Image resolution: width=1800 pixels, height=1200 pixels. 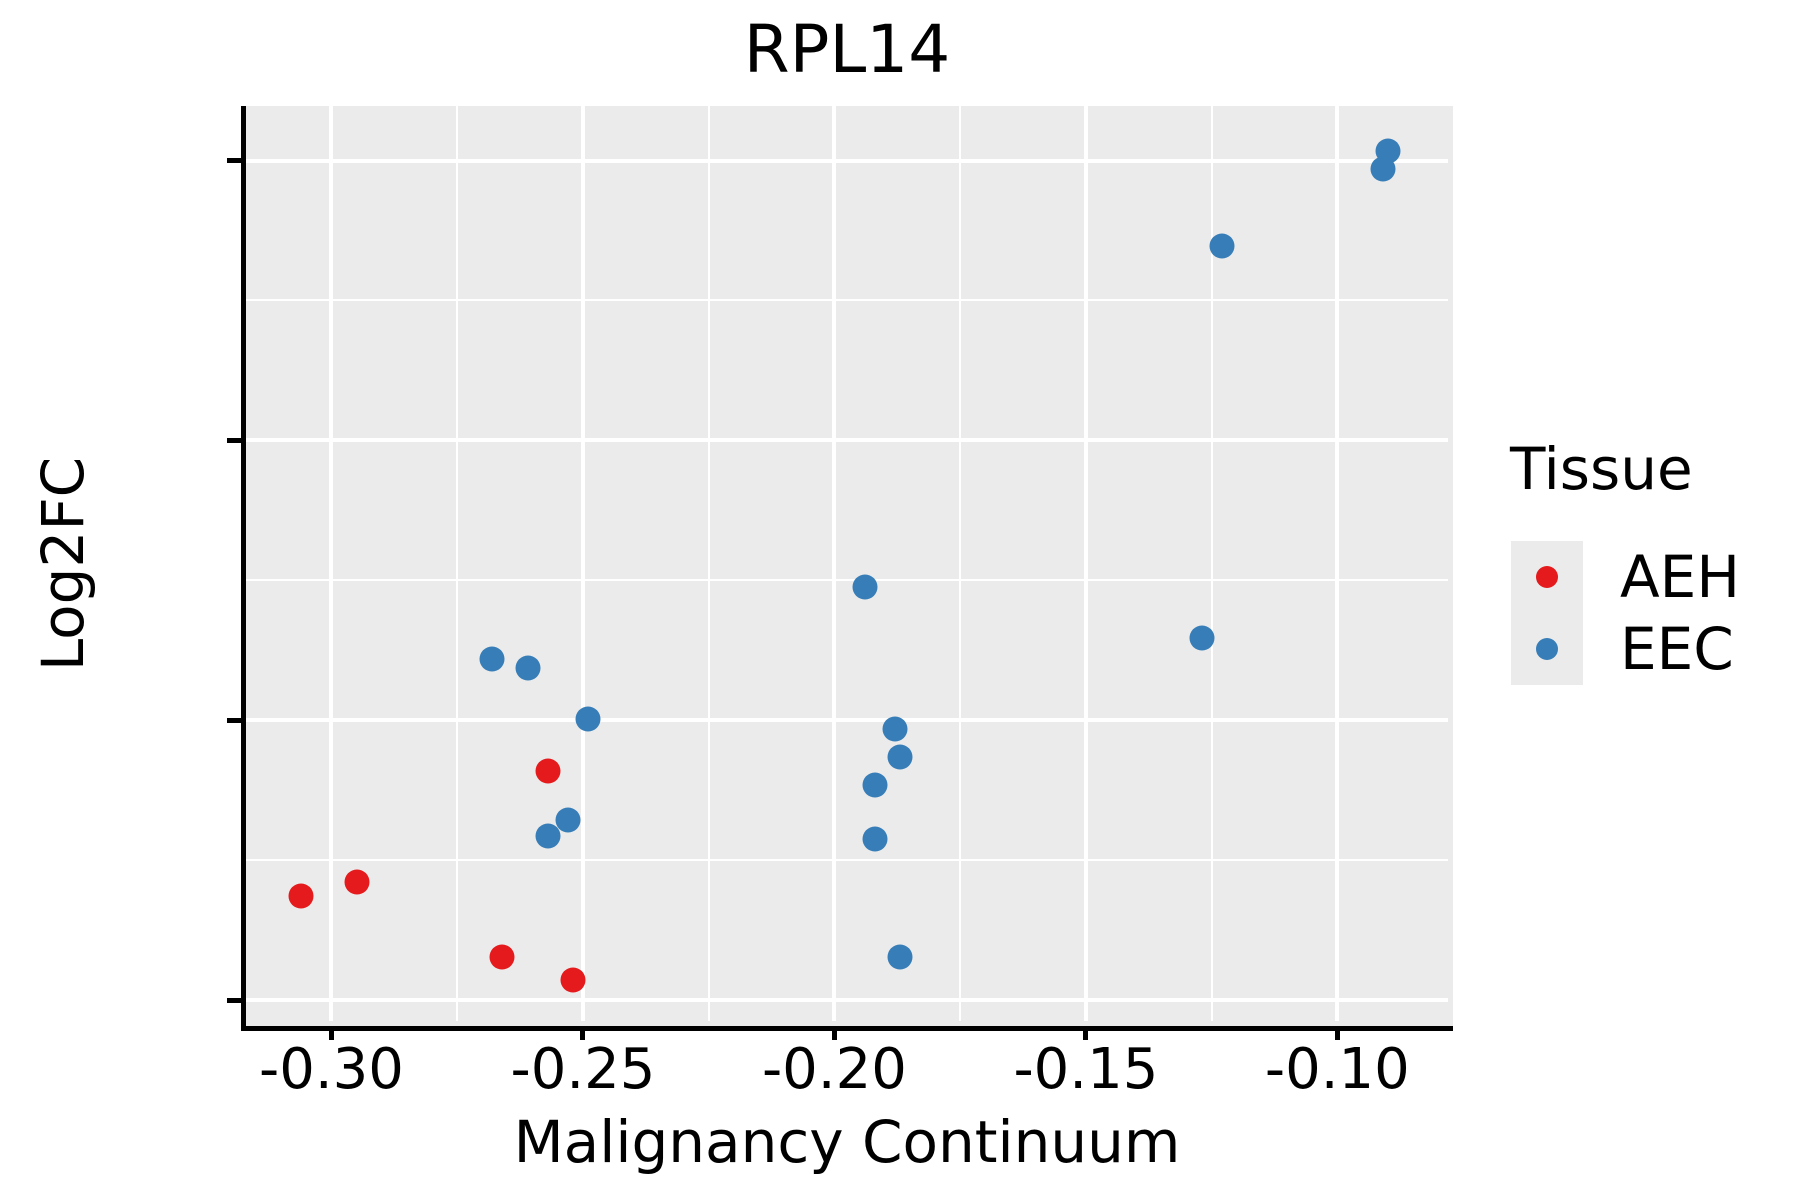 I want to click on legend-title: Tissue, so click(x=1601, y=469).